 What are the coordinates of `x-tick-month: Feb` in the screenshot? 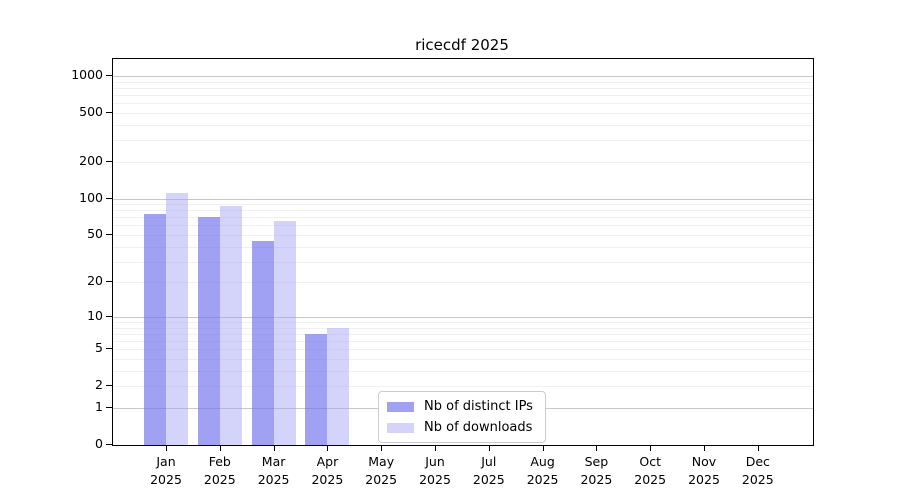 It's located at (219, 461).